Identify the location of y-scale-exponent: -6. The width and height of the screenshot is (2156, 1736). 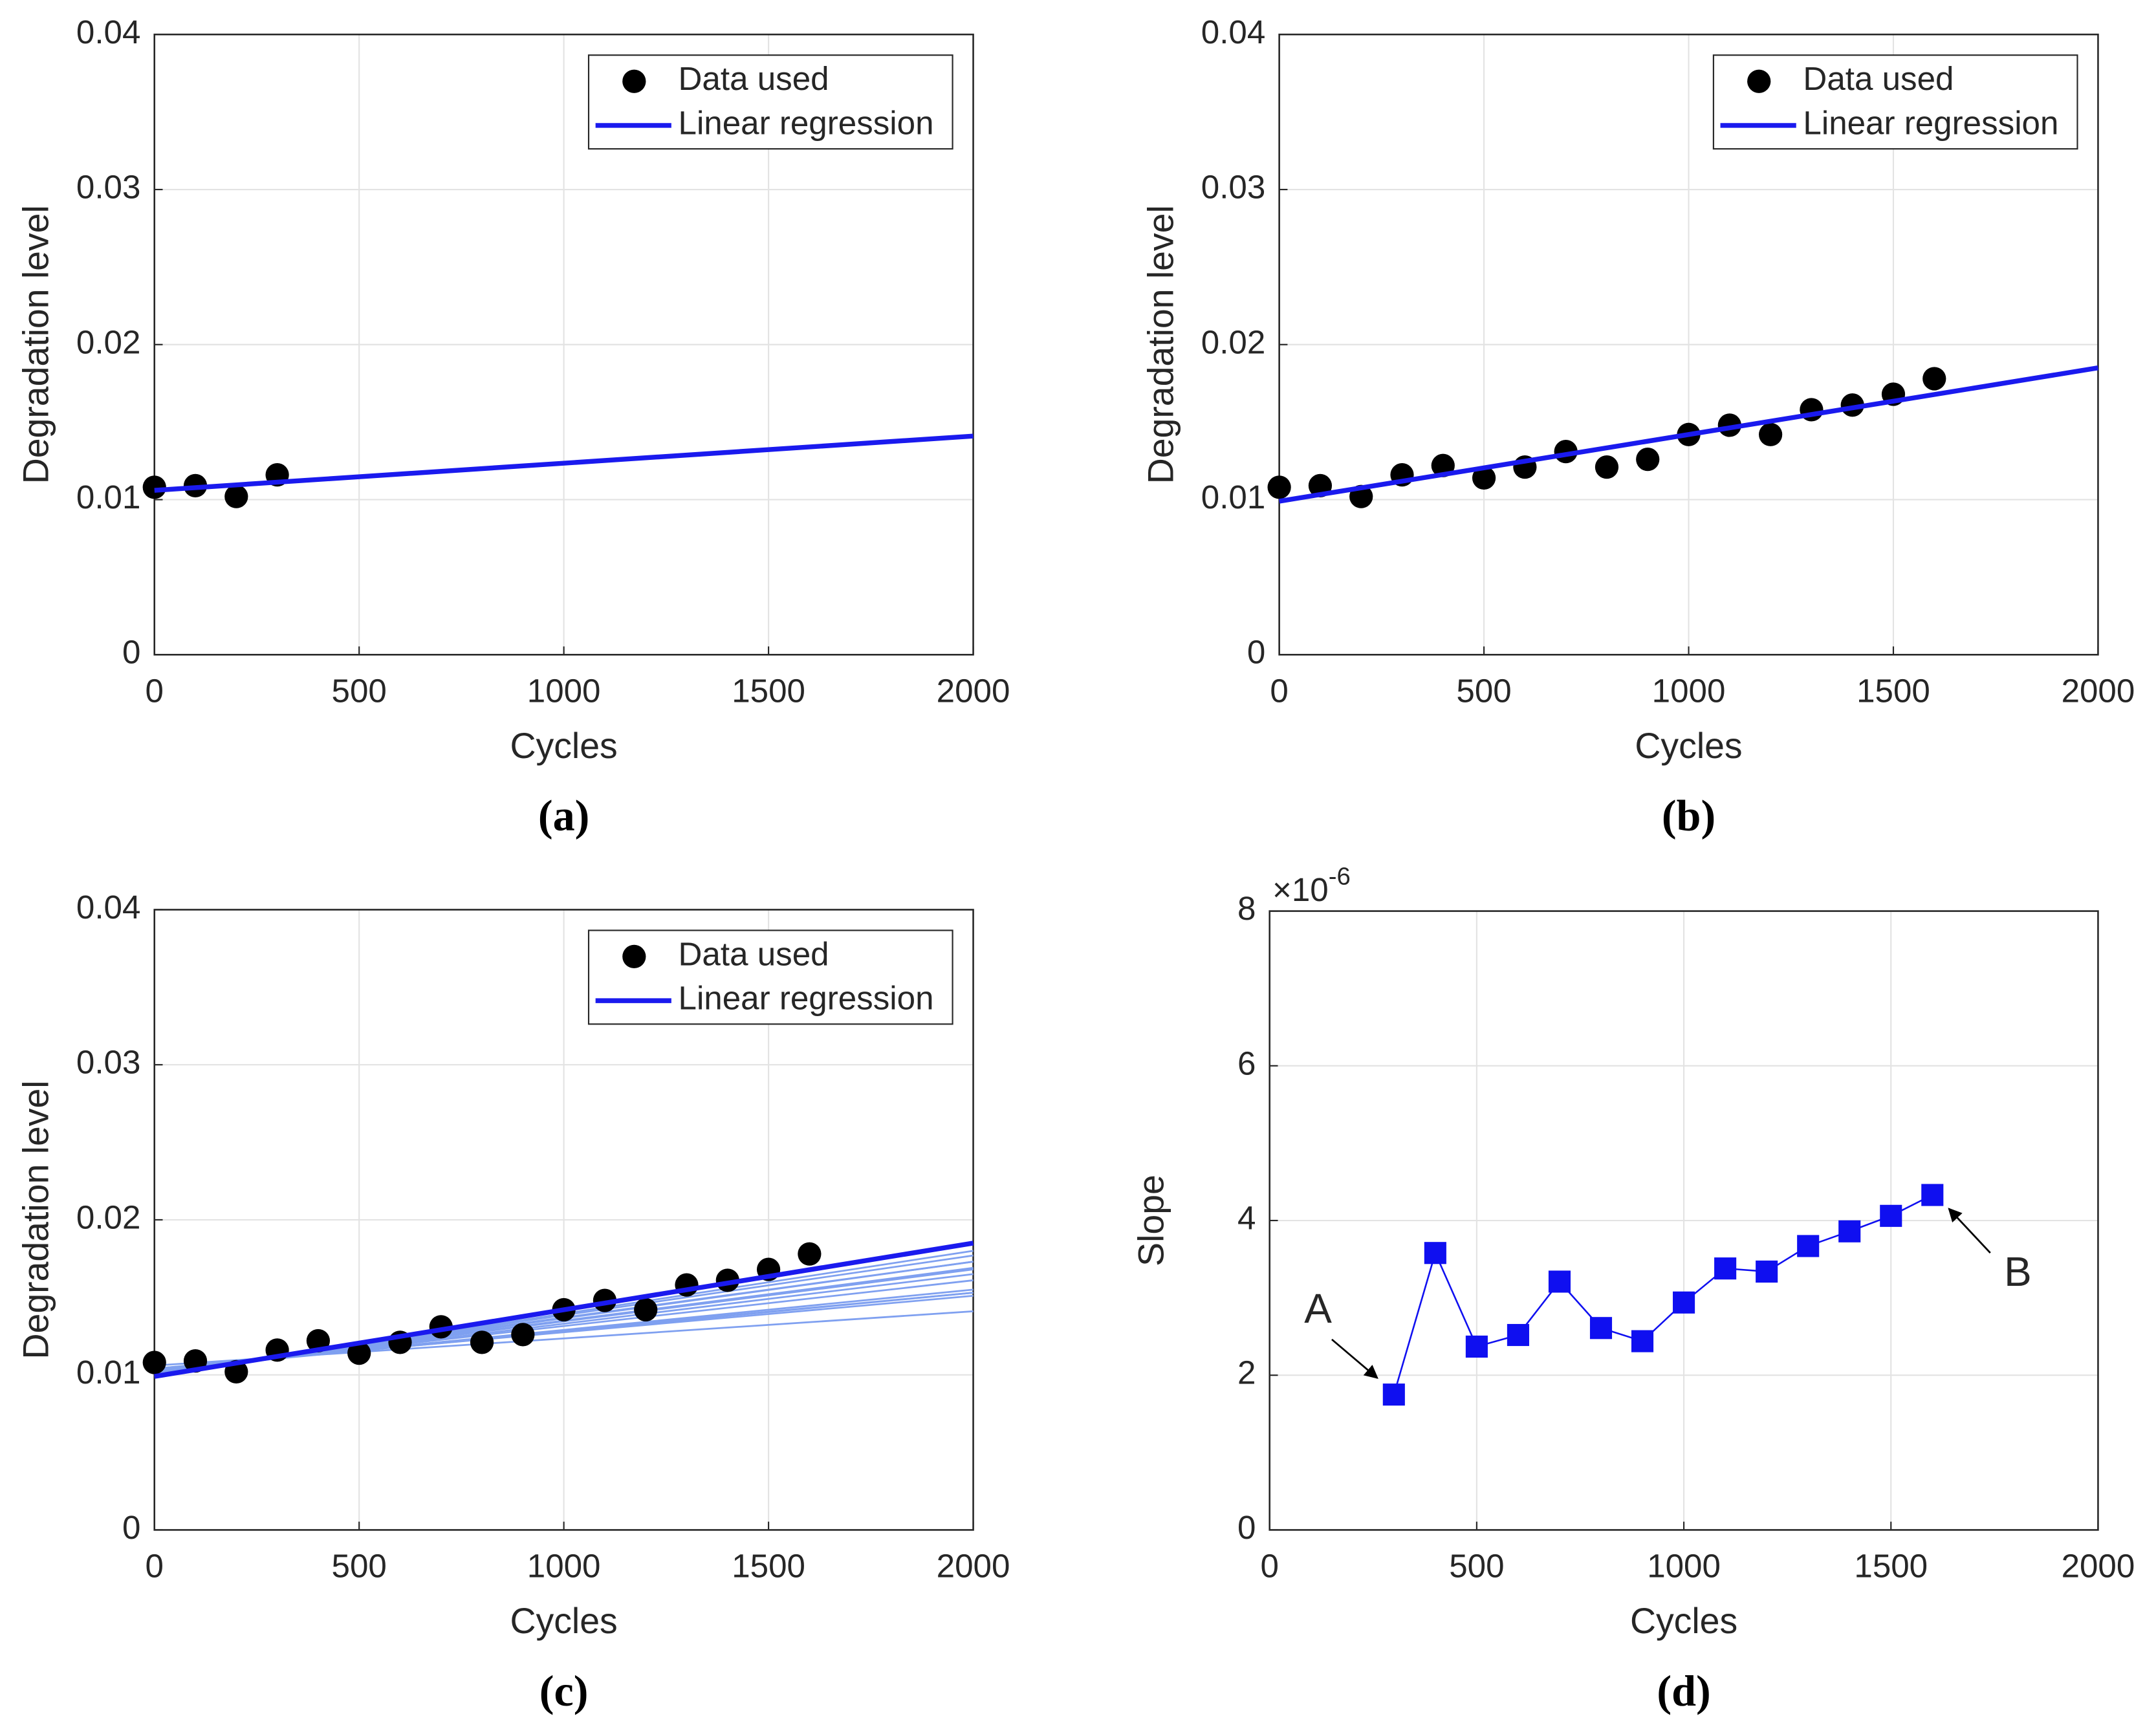
(1340, 877).